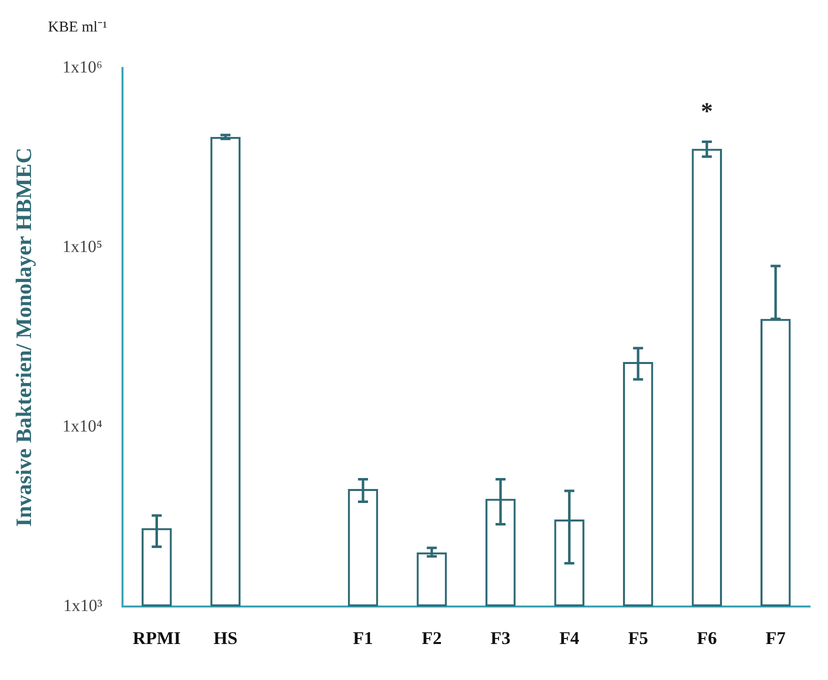 The image size is (828, 680). Describe the element at coordinates (776, 638) in the screenshot. I see `x-tick-label: F7` at that location.